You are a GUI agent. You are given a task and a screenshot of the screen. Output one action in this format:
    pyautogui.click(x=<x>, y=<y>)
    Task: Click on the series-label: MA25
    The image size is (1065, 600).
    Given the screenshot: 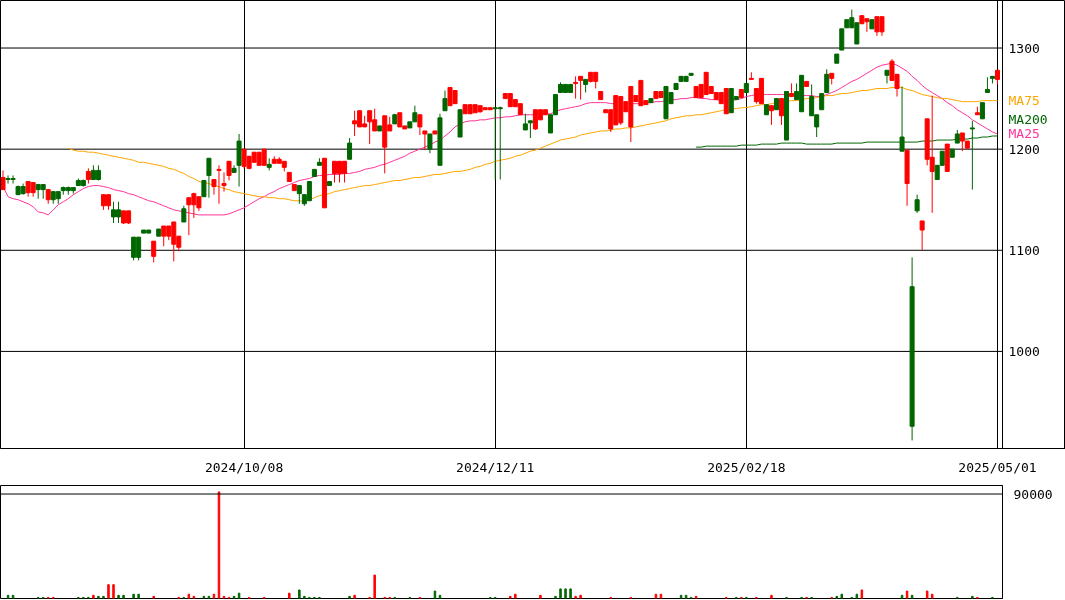 What is the action you would take?
    pyautogui.click(x=1024, y=134)
    